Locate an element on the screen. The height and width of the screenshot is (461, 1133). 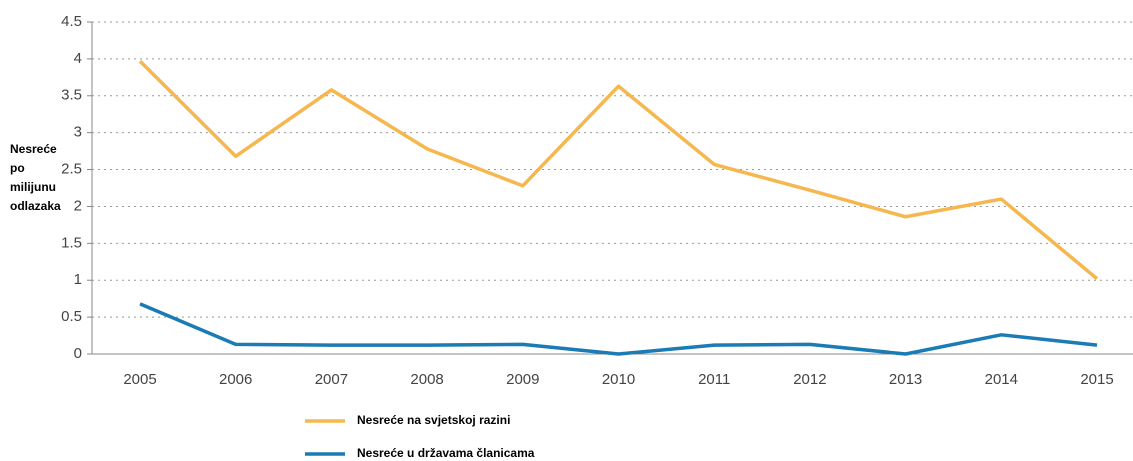
legend-label: Nesreće na svjetskoj razini is located at coordinates (433, 420).